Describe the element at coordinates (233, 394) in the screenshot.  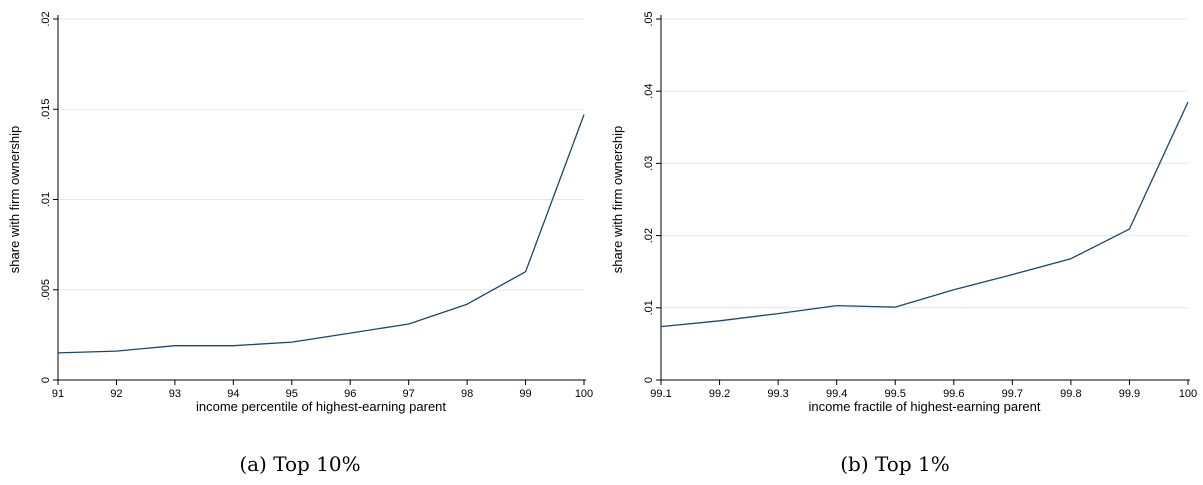
I see `x-tick-label: 94` at that location.